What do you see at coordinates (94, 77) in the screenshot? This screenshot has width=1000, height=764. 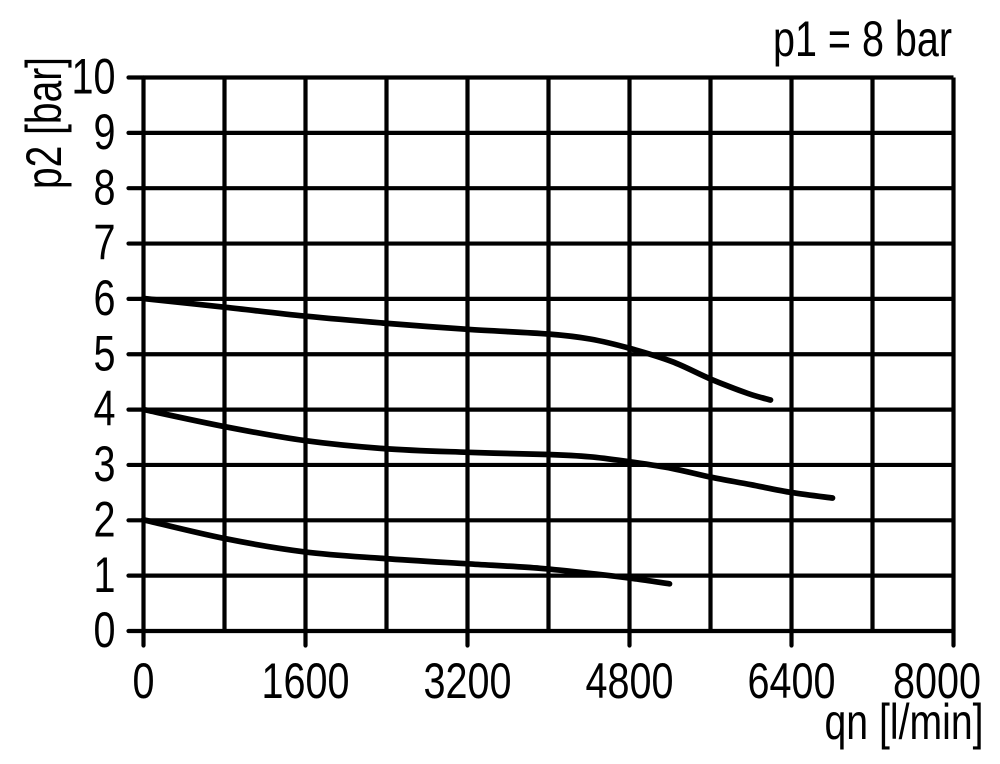 I see `svg-text: 10` at bounding box center [94, 77].